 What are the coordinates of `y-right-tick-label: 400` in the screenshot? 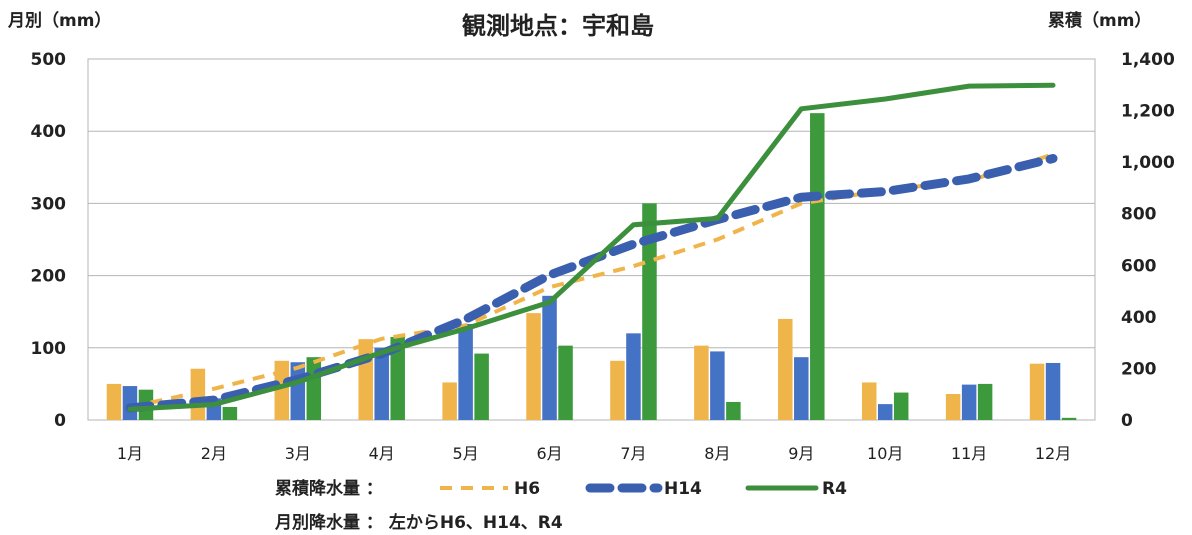 It's located at (1139, 318).